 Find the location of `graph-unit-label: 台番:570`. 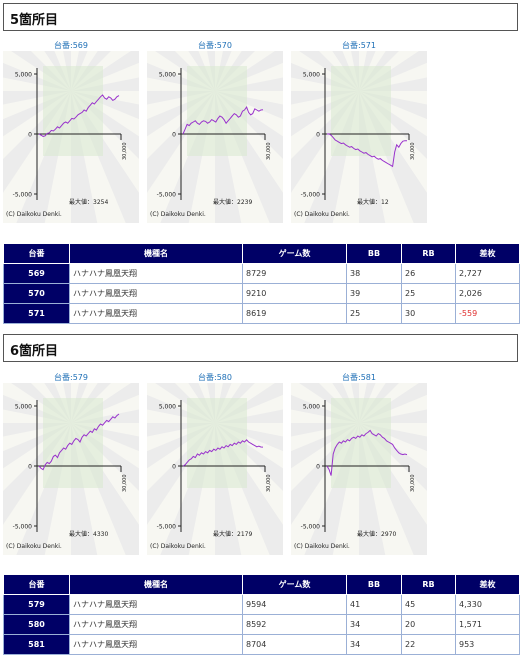

graph-unit-label: 台番:570 is located at coordinates (215, 45).